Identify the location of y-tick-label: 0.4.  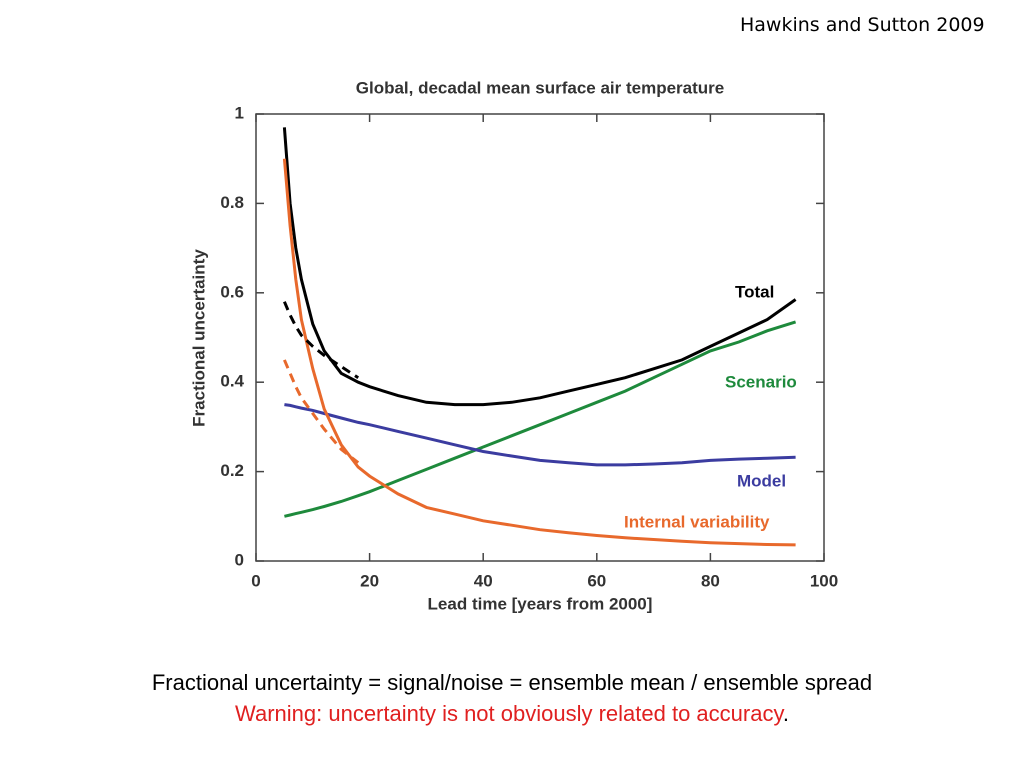
(232, 381).